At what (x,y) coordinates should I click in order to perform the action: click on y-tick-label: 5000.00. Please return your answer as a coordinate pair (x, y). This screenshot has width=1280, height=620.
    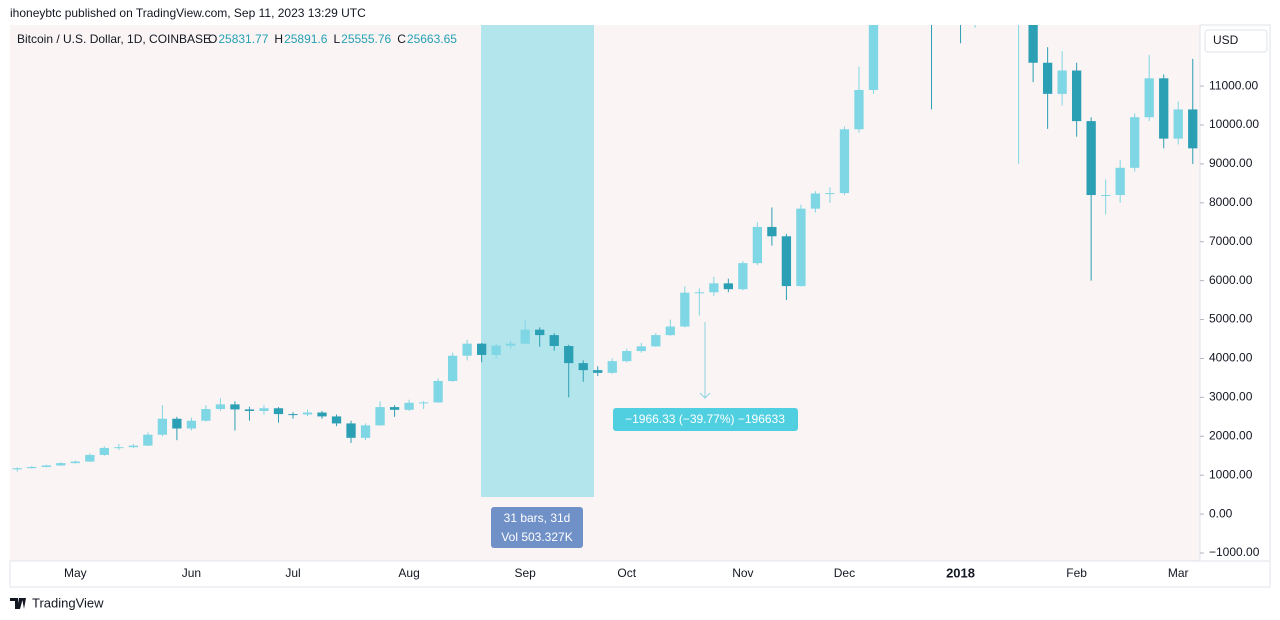
    Looking at the image, I should click on (1231, 319).